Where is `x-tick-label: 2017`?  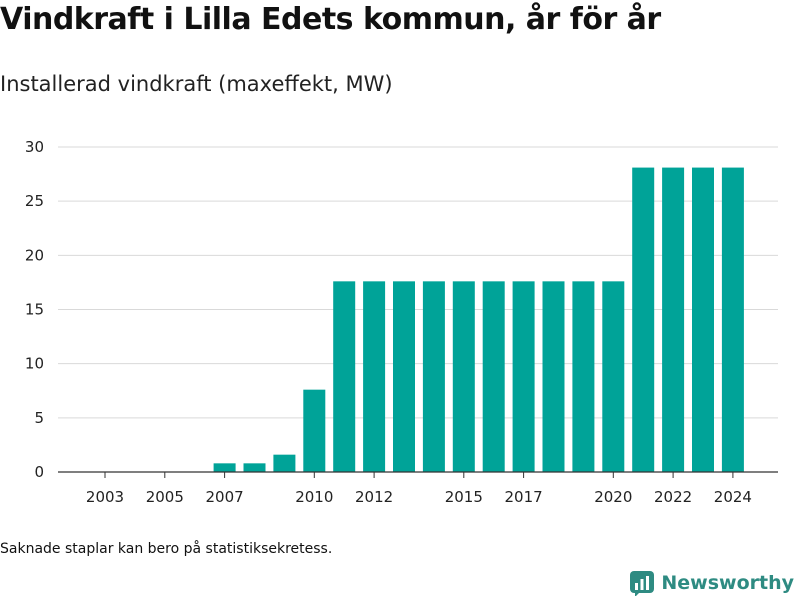 x-tick-label: 2017 is located at coordinates (524, 497).